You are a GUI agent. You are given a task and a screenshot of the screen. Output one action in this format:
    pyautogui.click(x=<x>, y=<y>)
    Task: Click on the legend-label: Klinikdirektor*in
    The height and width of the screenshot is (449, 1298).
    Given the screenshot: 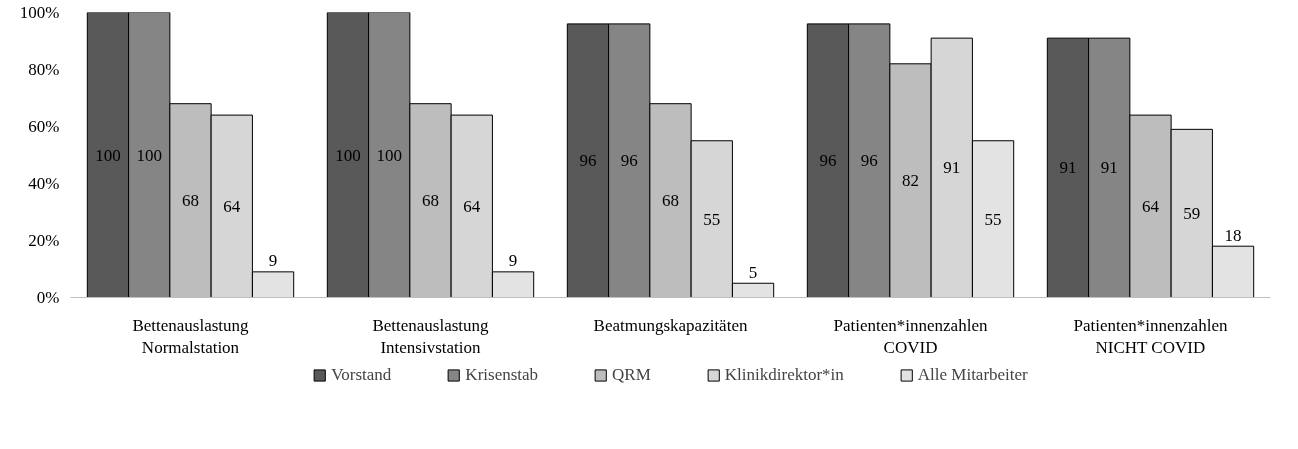 What is the action you would take?
    pyautogui.click(x=784, y=375)
    